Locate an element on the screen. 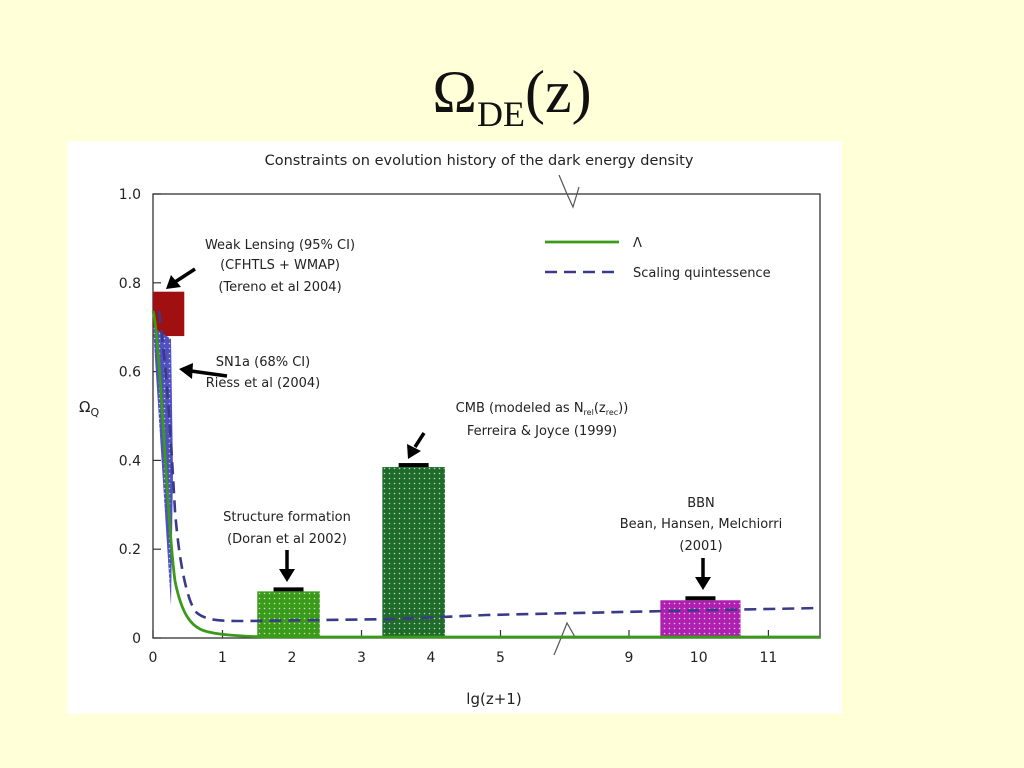 Image resolution: width=1024 pixels, height=768 pixels. cmb-label-line1: CMB (modeled as Nrel(zrec)) is located at coordinates (542, 409).